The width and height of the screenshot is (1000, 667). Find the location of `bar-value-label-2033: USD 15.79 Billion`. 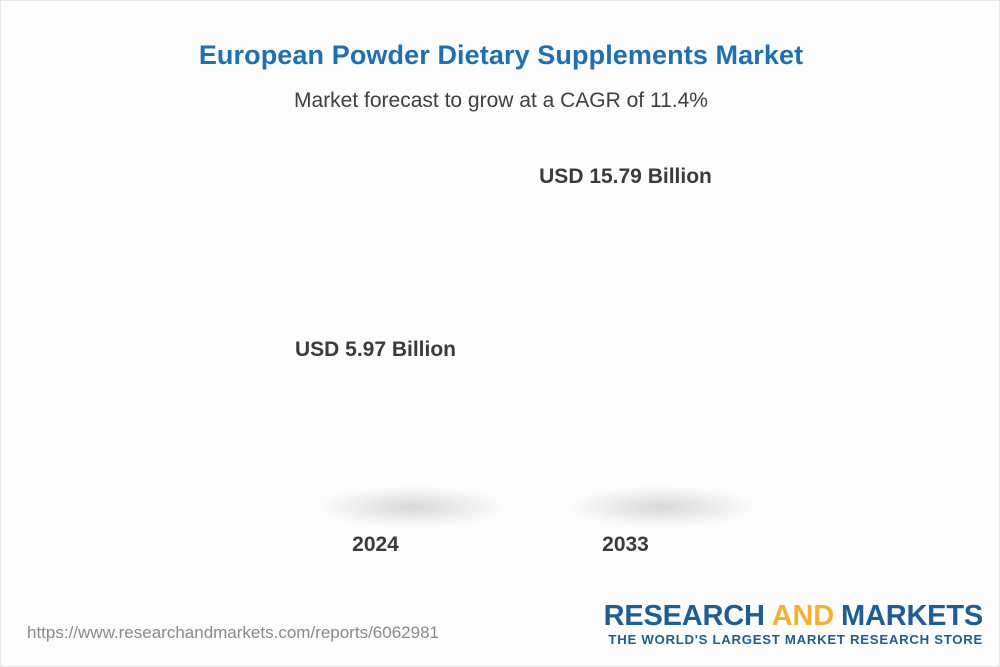

bar-value-label-2033: USD 15.79 Billion is located at coordinates (625, 176).